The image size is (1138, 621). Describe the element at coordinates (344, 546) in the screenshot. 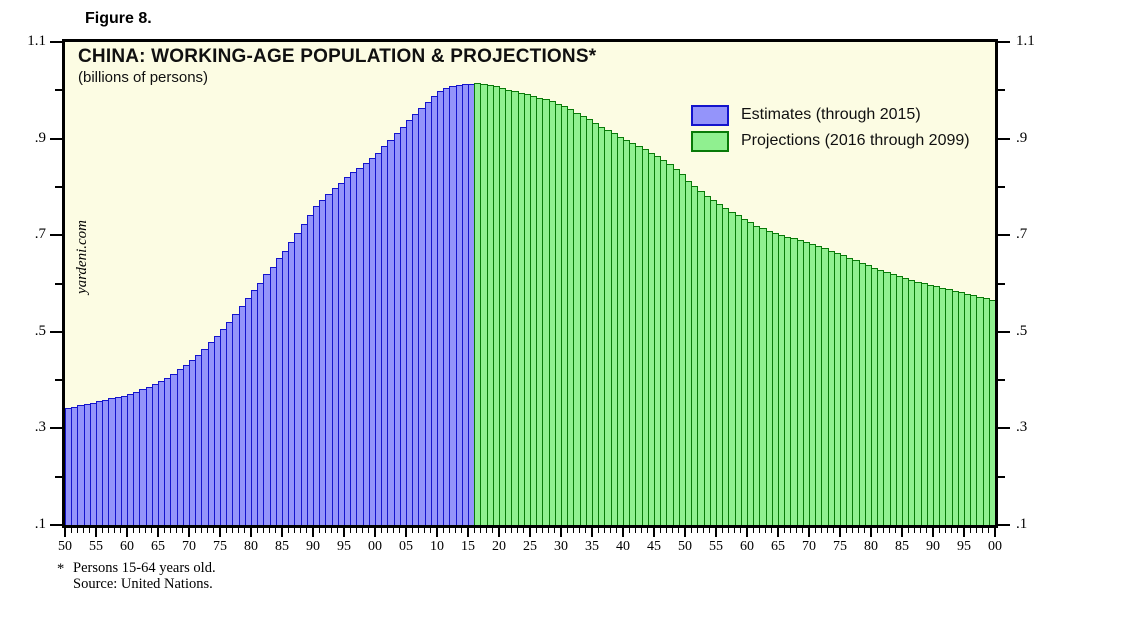

I see `x-tick-label: 95` at that location.